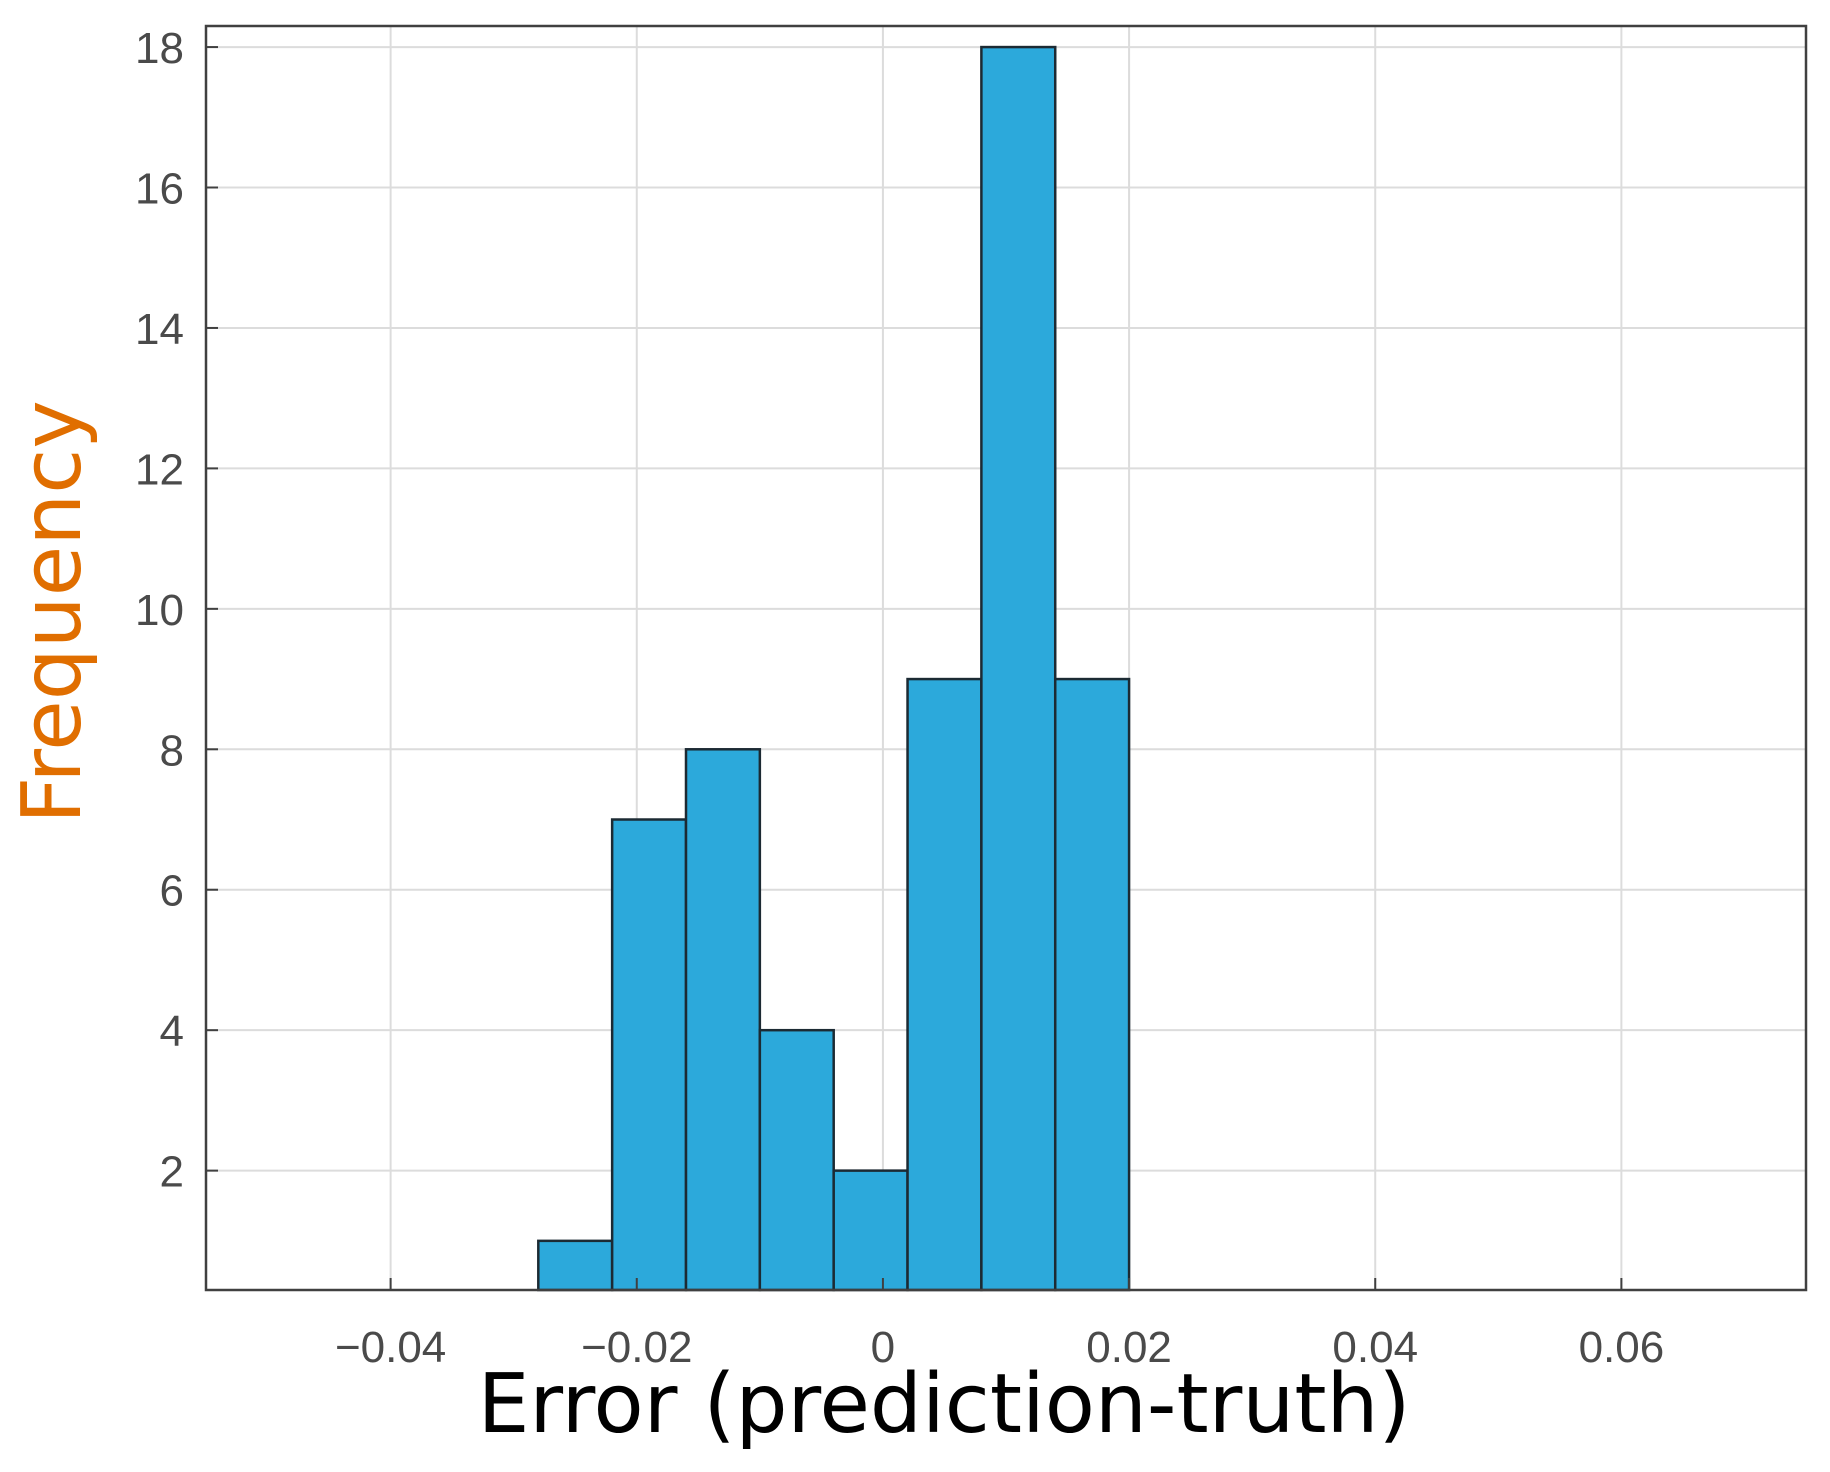  What do you see at coordinates (1622, 1347) in the screenshot?
I see `x-tick-label: 0.06` at bounding box center [1622, 1347].